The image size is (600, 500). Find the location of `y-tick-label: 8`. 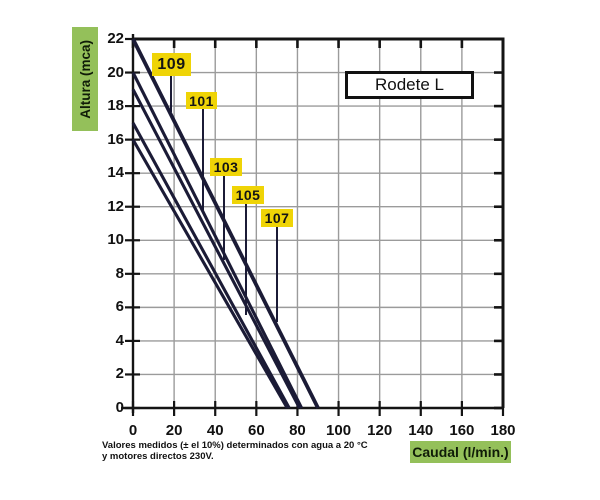

y-tick-label: 8 is located at coordinates (119, 273).